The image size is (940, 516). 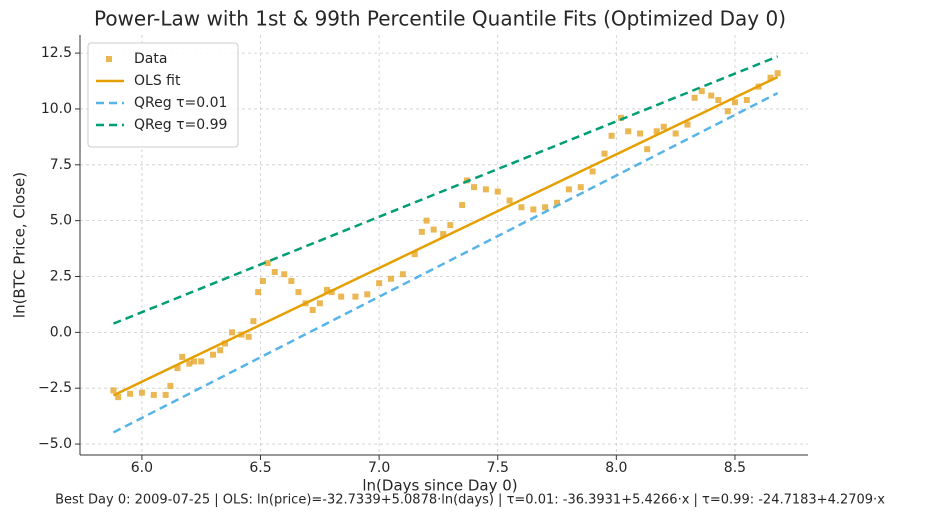 I want to click on y-tick-label: 0.0, so click(x=61, y=332).